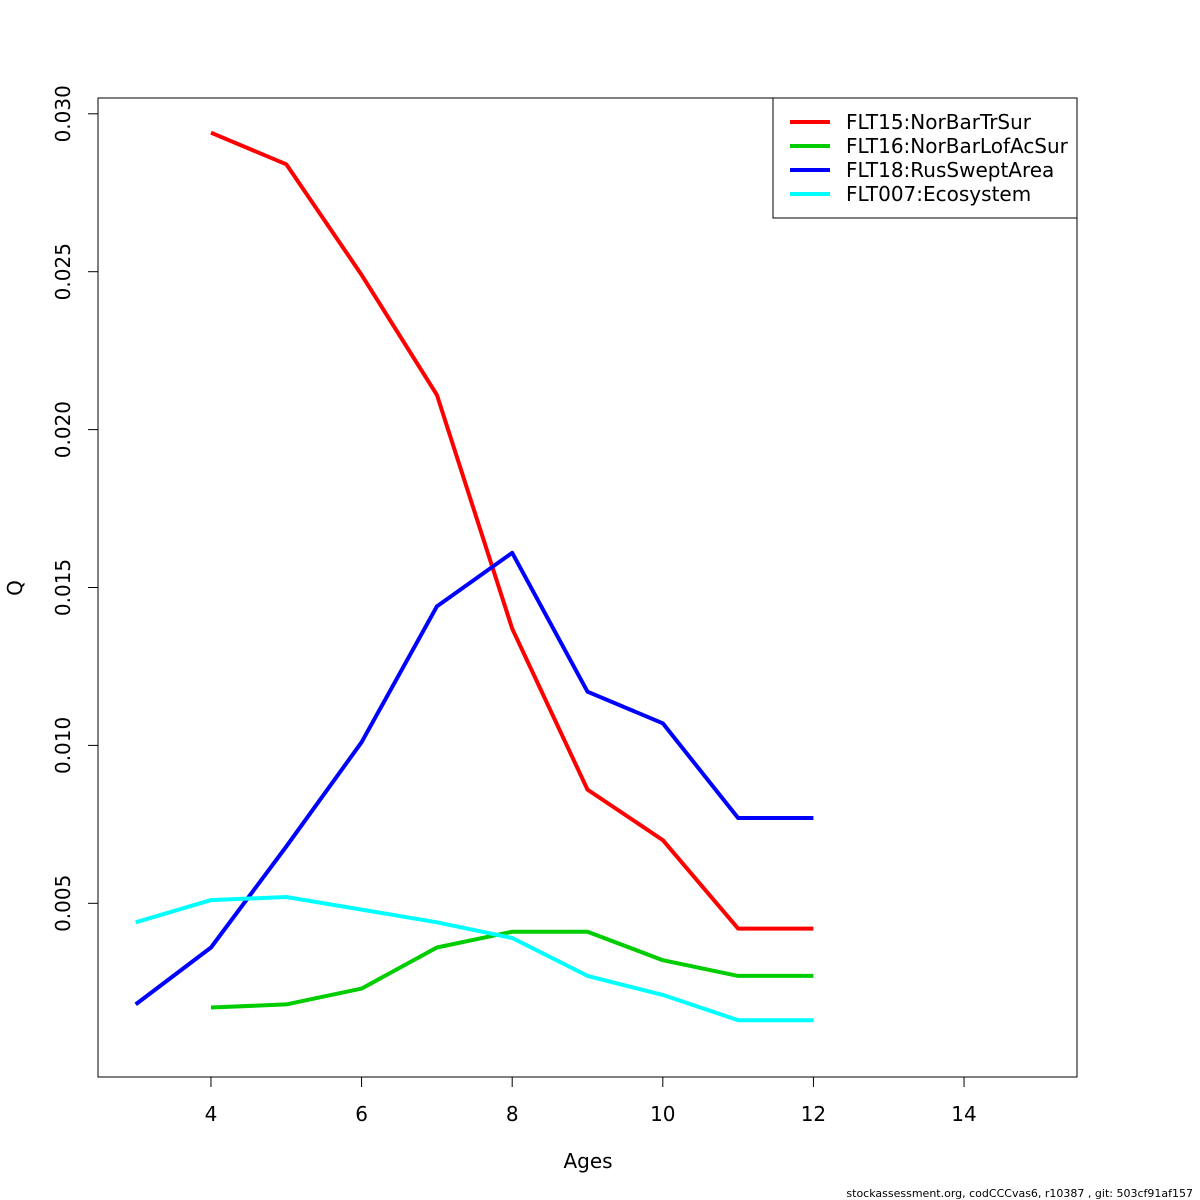  I want to click on x-tick-label: 6, so click(361, 1114).